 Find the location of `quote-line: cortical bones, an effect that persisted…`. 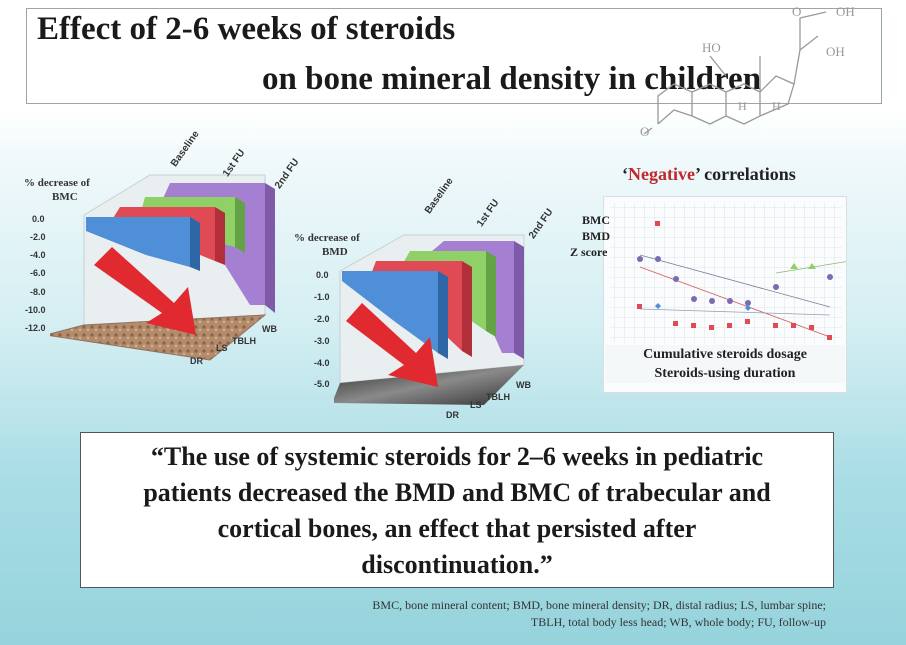

quote-line: cortical bones, an effect that persisted… is located at coordinates (457, 528).